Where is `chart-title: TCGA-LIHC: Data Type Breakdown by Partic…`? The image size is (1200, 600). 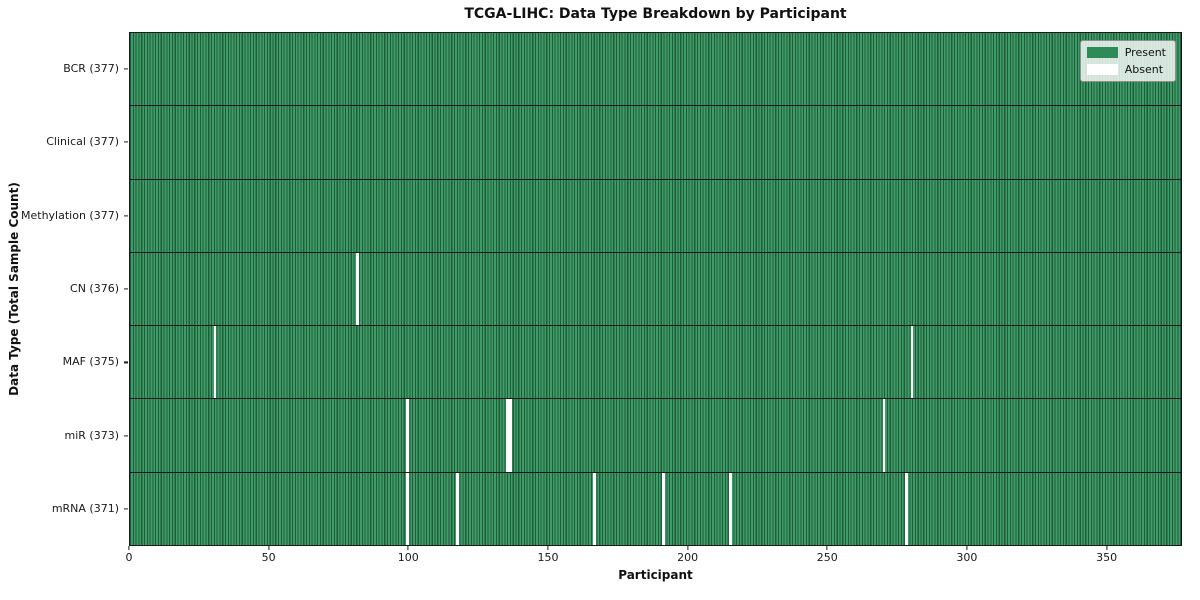 chart-title: TCGA-LIHC: Data Type Breakdown by Partic… is located at coordinates (655, 14).